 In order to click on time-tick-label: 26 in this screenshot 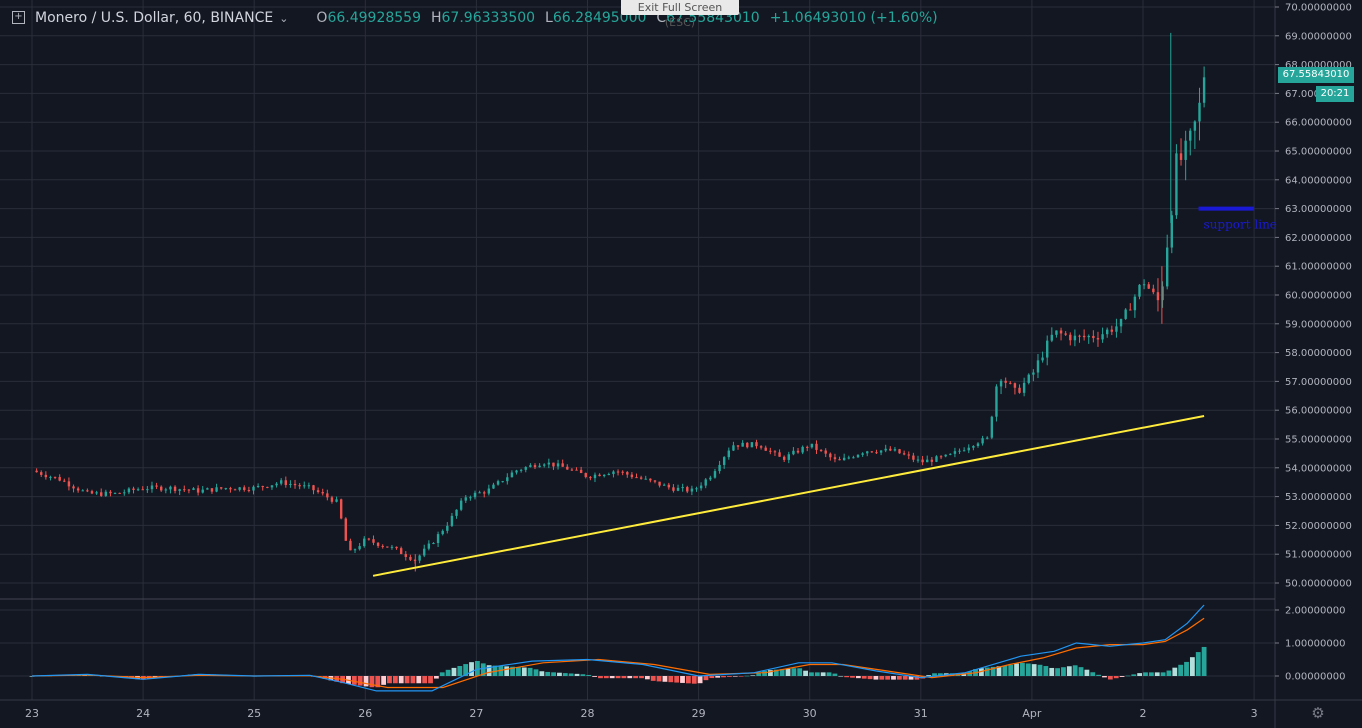, I will do `click(365, 713)`.